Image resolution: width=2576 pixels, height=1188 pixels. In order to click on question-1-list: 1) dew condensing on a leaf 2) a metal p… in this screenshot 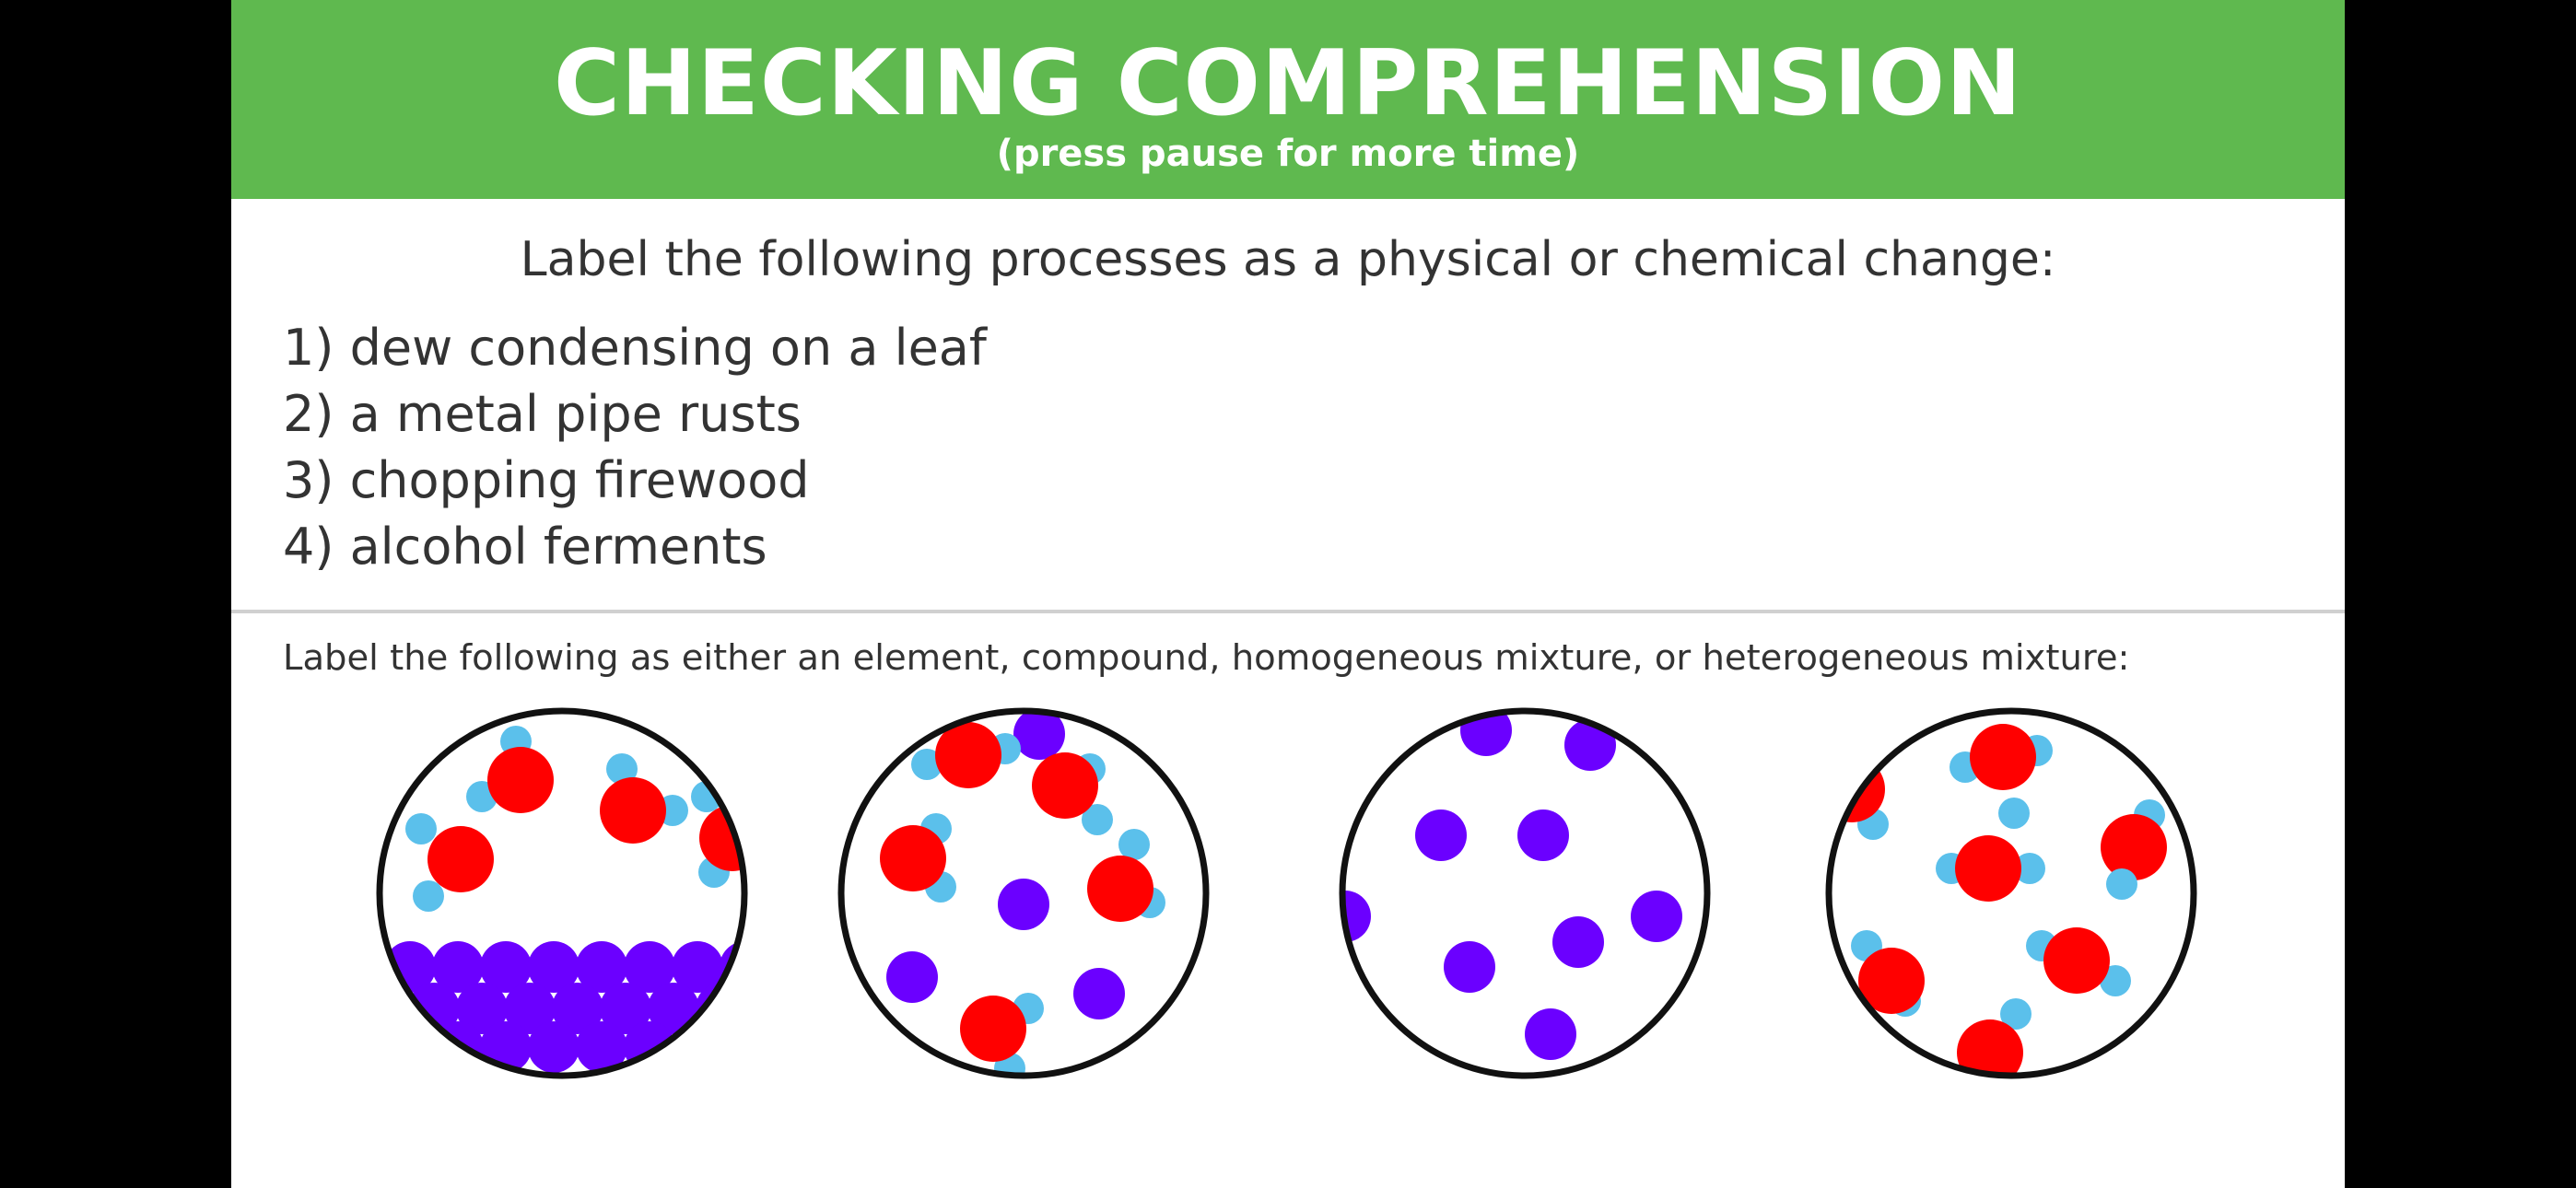, I will do `click(635, 447)`.